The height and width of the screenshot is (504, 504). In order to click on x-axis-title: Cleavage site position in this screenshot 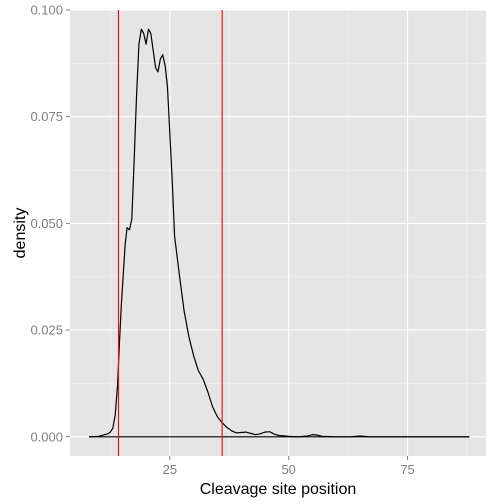, I will do `click(278, 489)`.